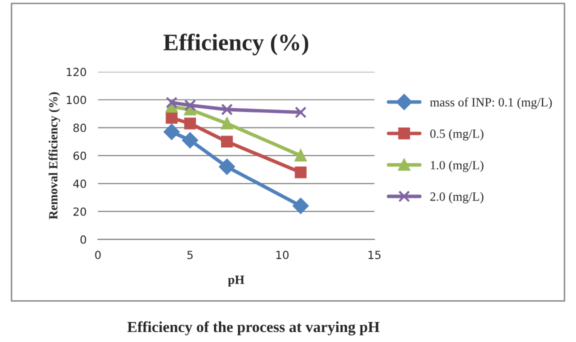  Describe the element at coordinates (457, 166) in the screenshot. I see `legend-label: 1.0 (mg/L)` at that location.